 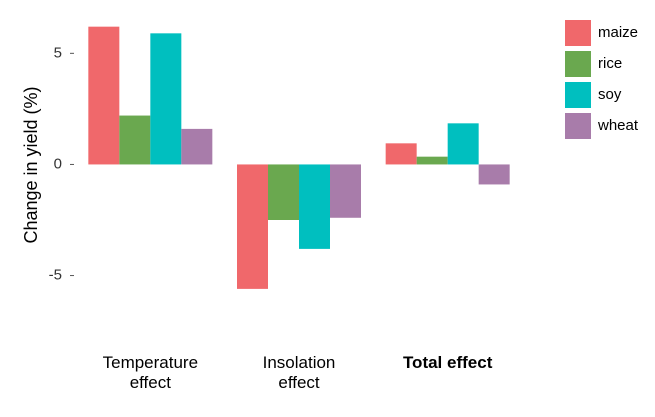 I want to click on x-tick-label: Insolation effect, so click(x=299, y=372).